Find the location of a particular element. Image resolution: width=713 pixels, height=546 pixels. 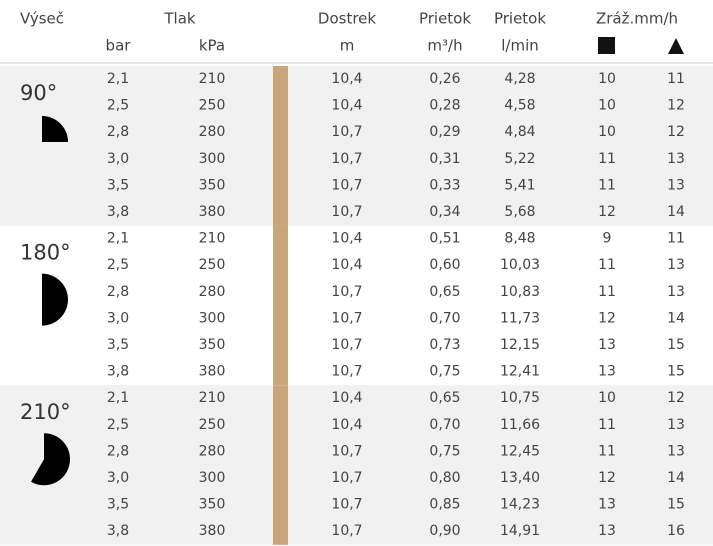

cell: 10,83 is located at coordinates (520, 292).